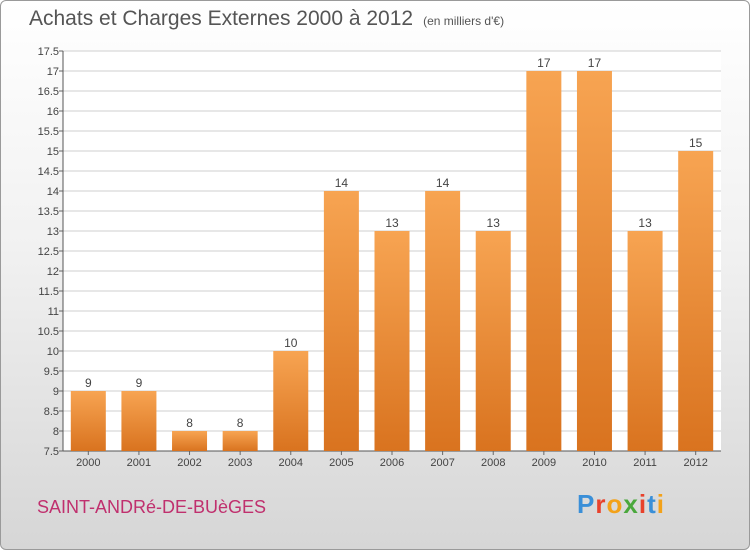  What do you see at coordinates (88, 463) in the screenshot?
I see `x-tick-label: 2000` at bounding box center [88, 463].